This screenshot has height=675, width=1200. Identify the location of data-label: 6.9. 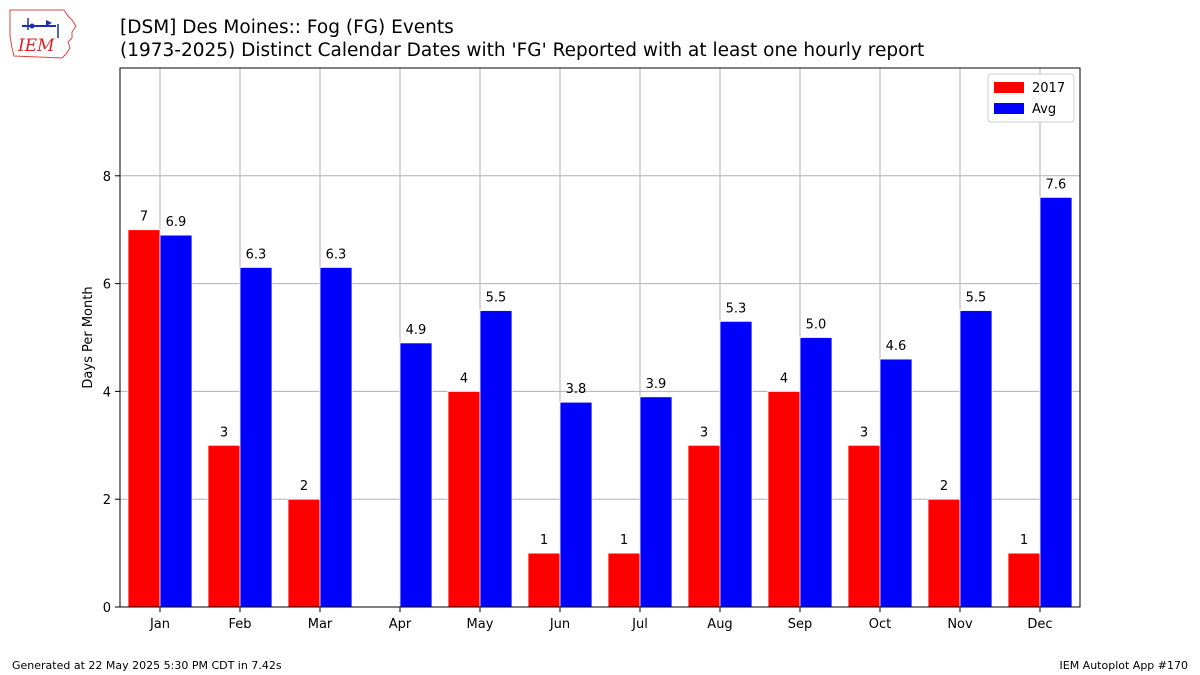
(176, 222).